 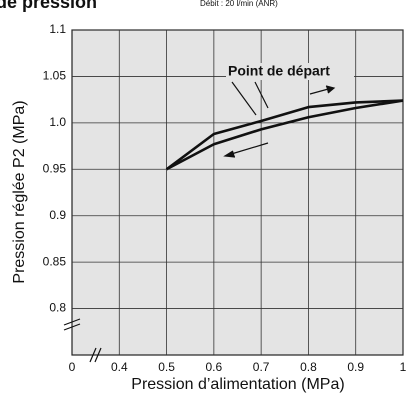 I want to click on x-tick-label: 0.8, so click(x=308, y=367).